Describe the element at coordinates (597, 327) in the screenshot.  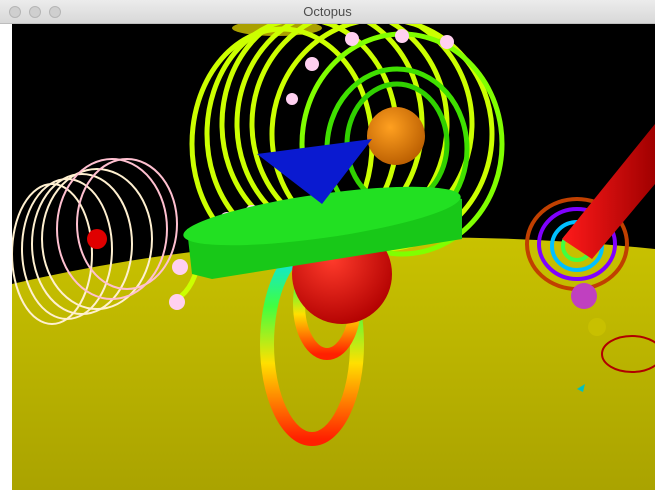
I see `small-sphere` at that location.